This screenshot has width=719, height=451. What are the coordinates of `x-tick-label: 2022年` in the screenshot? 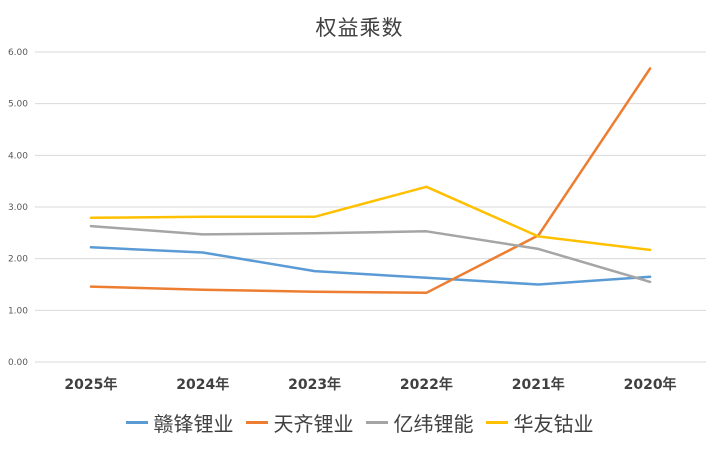 It's located at (426, 384).